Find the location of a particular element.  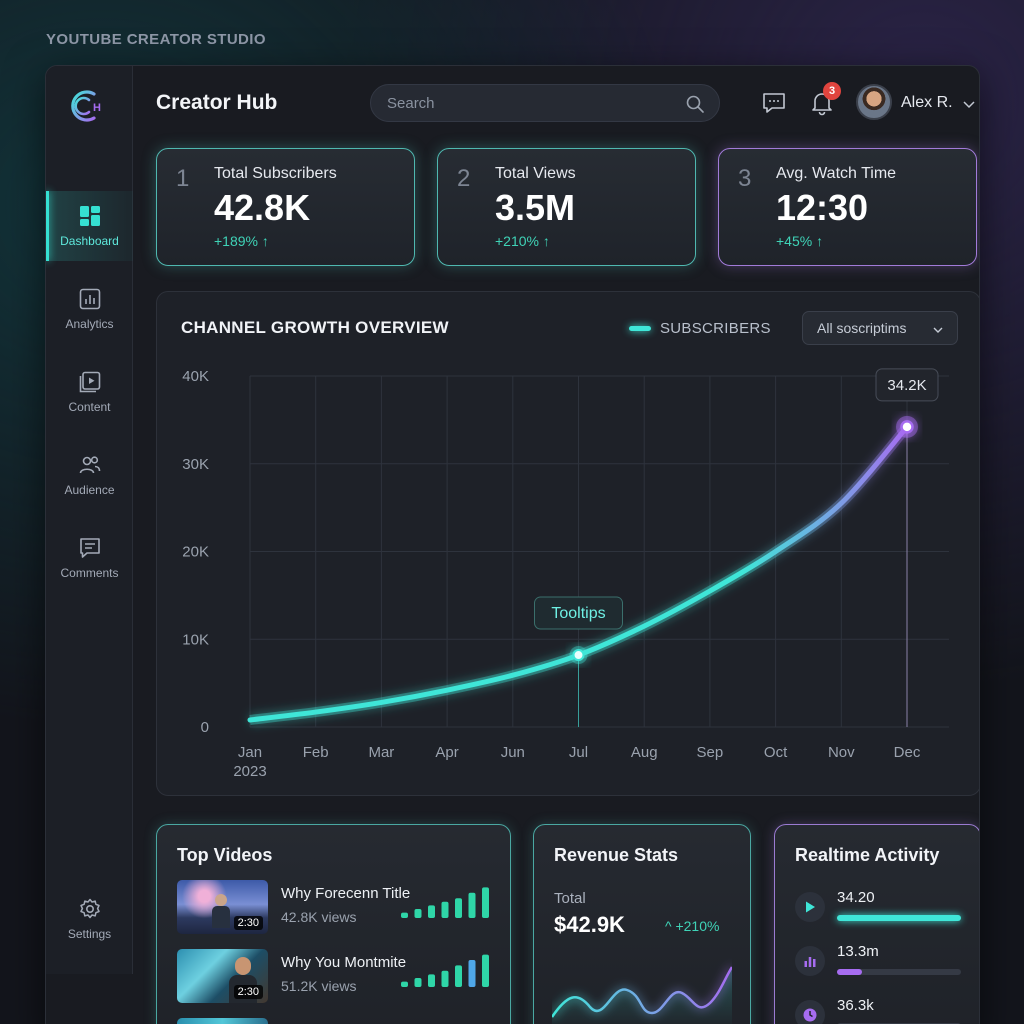

activity-row: 34.20 is located at coordinates (880, 909).